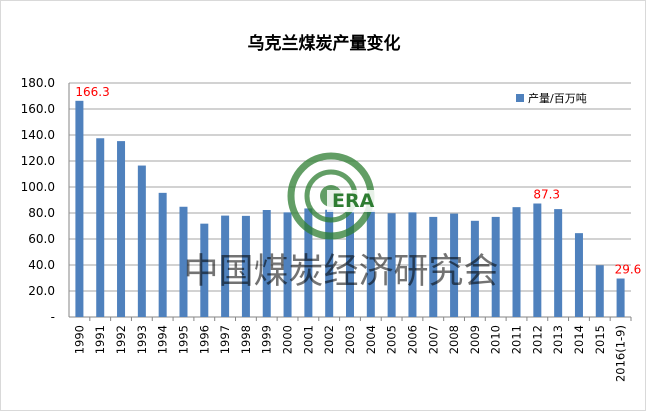  Describe the element at coordinates (353, 201) in the screenshot. I see `era-logo-text: ERA` at that location.